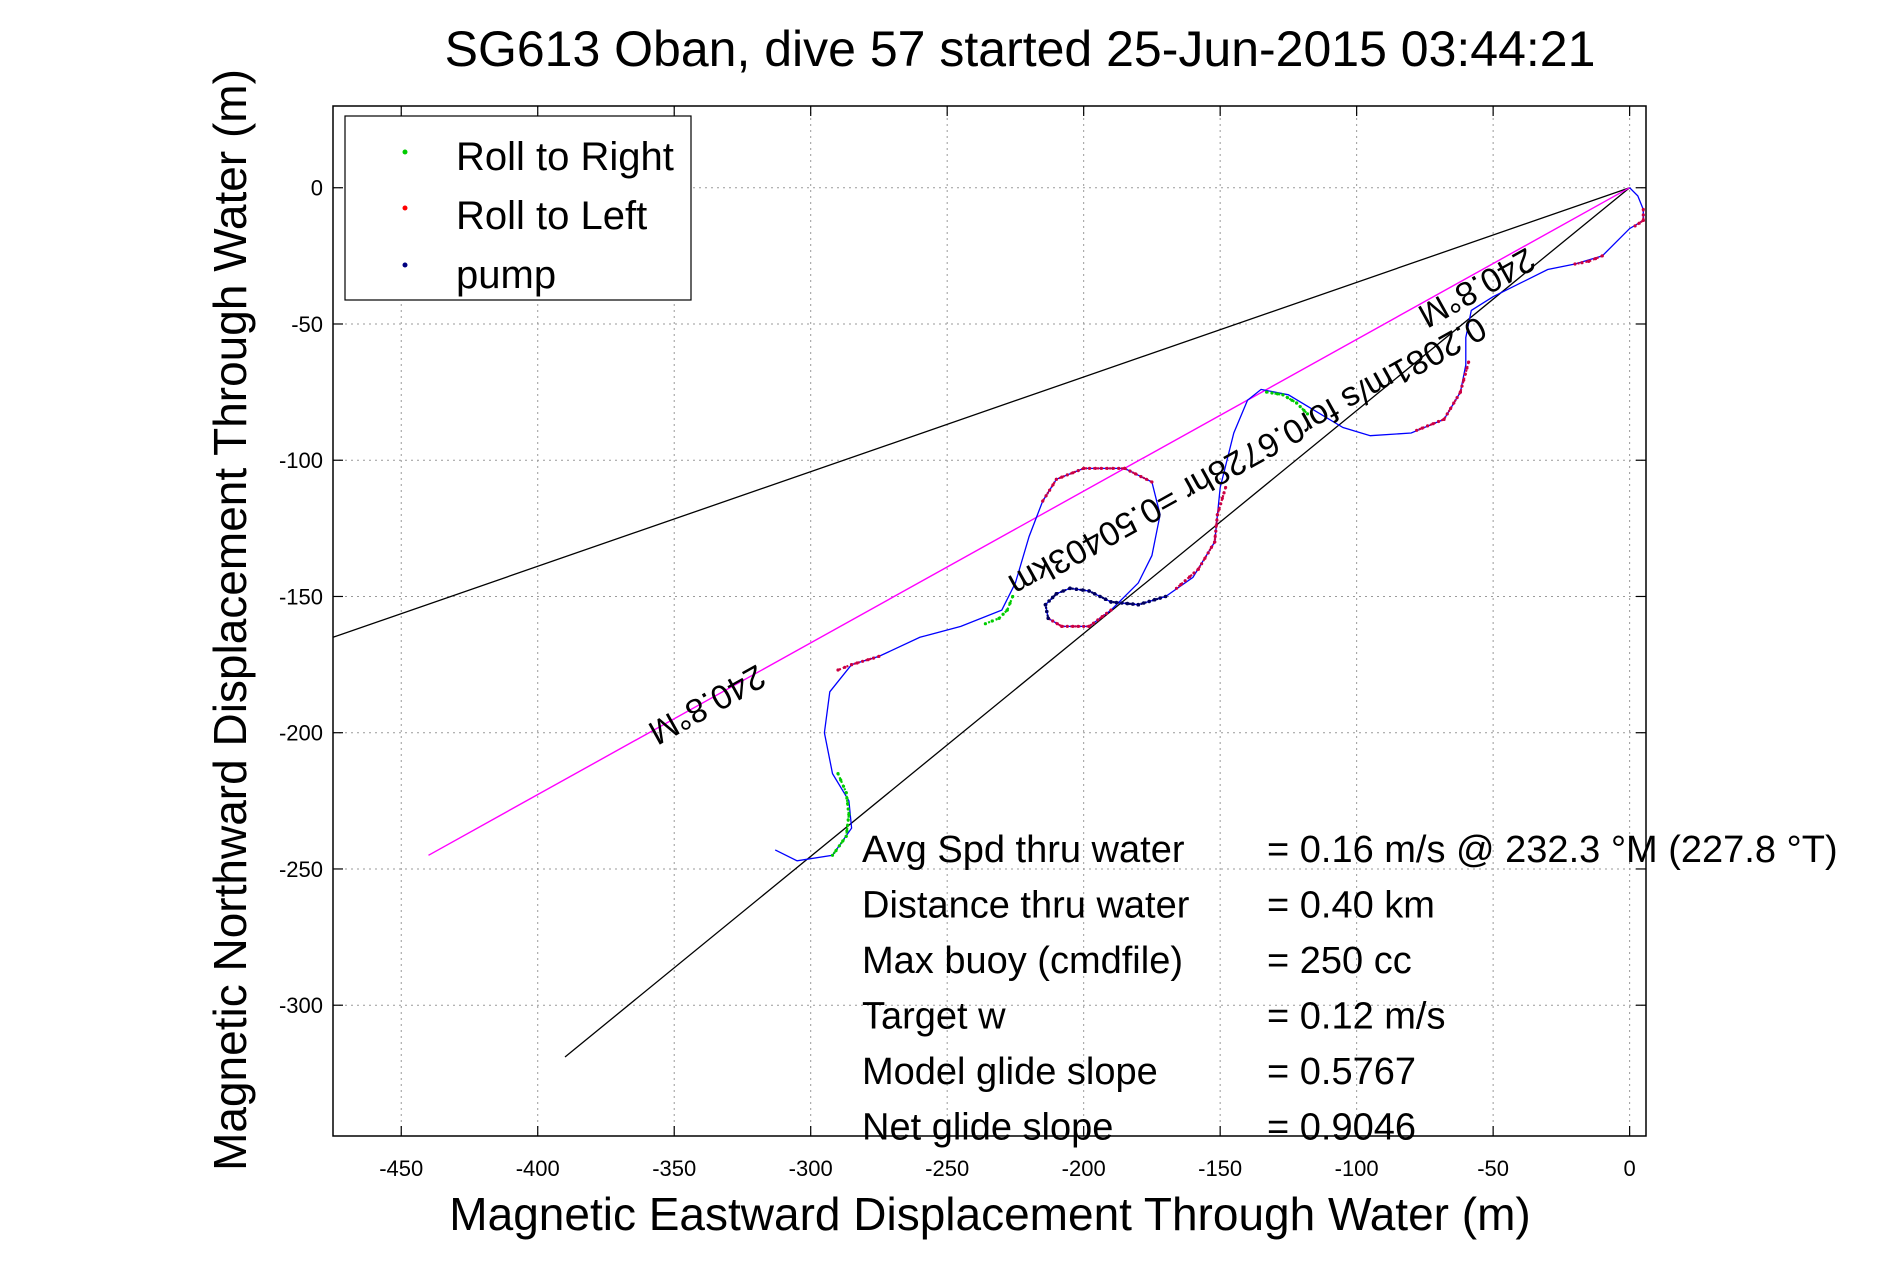  What do you see at coordinates (1629, 1168) in the screenshot?
I see `x-tick-label: 0` at bounding box center [1629, 1168].